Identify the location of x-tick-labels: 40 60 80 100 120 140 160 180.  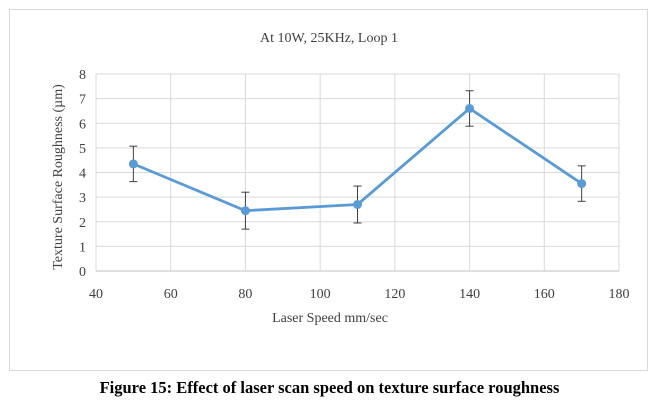
(359, 294).